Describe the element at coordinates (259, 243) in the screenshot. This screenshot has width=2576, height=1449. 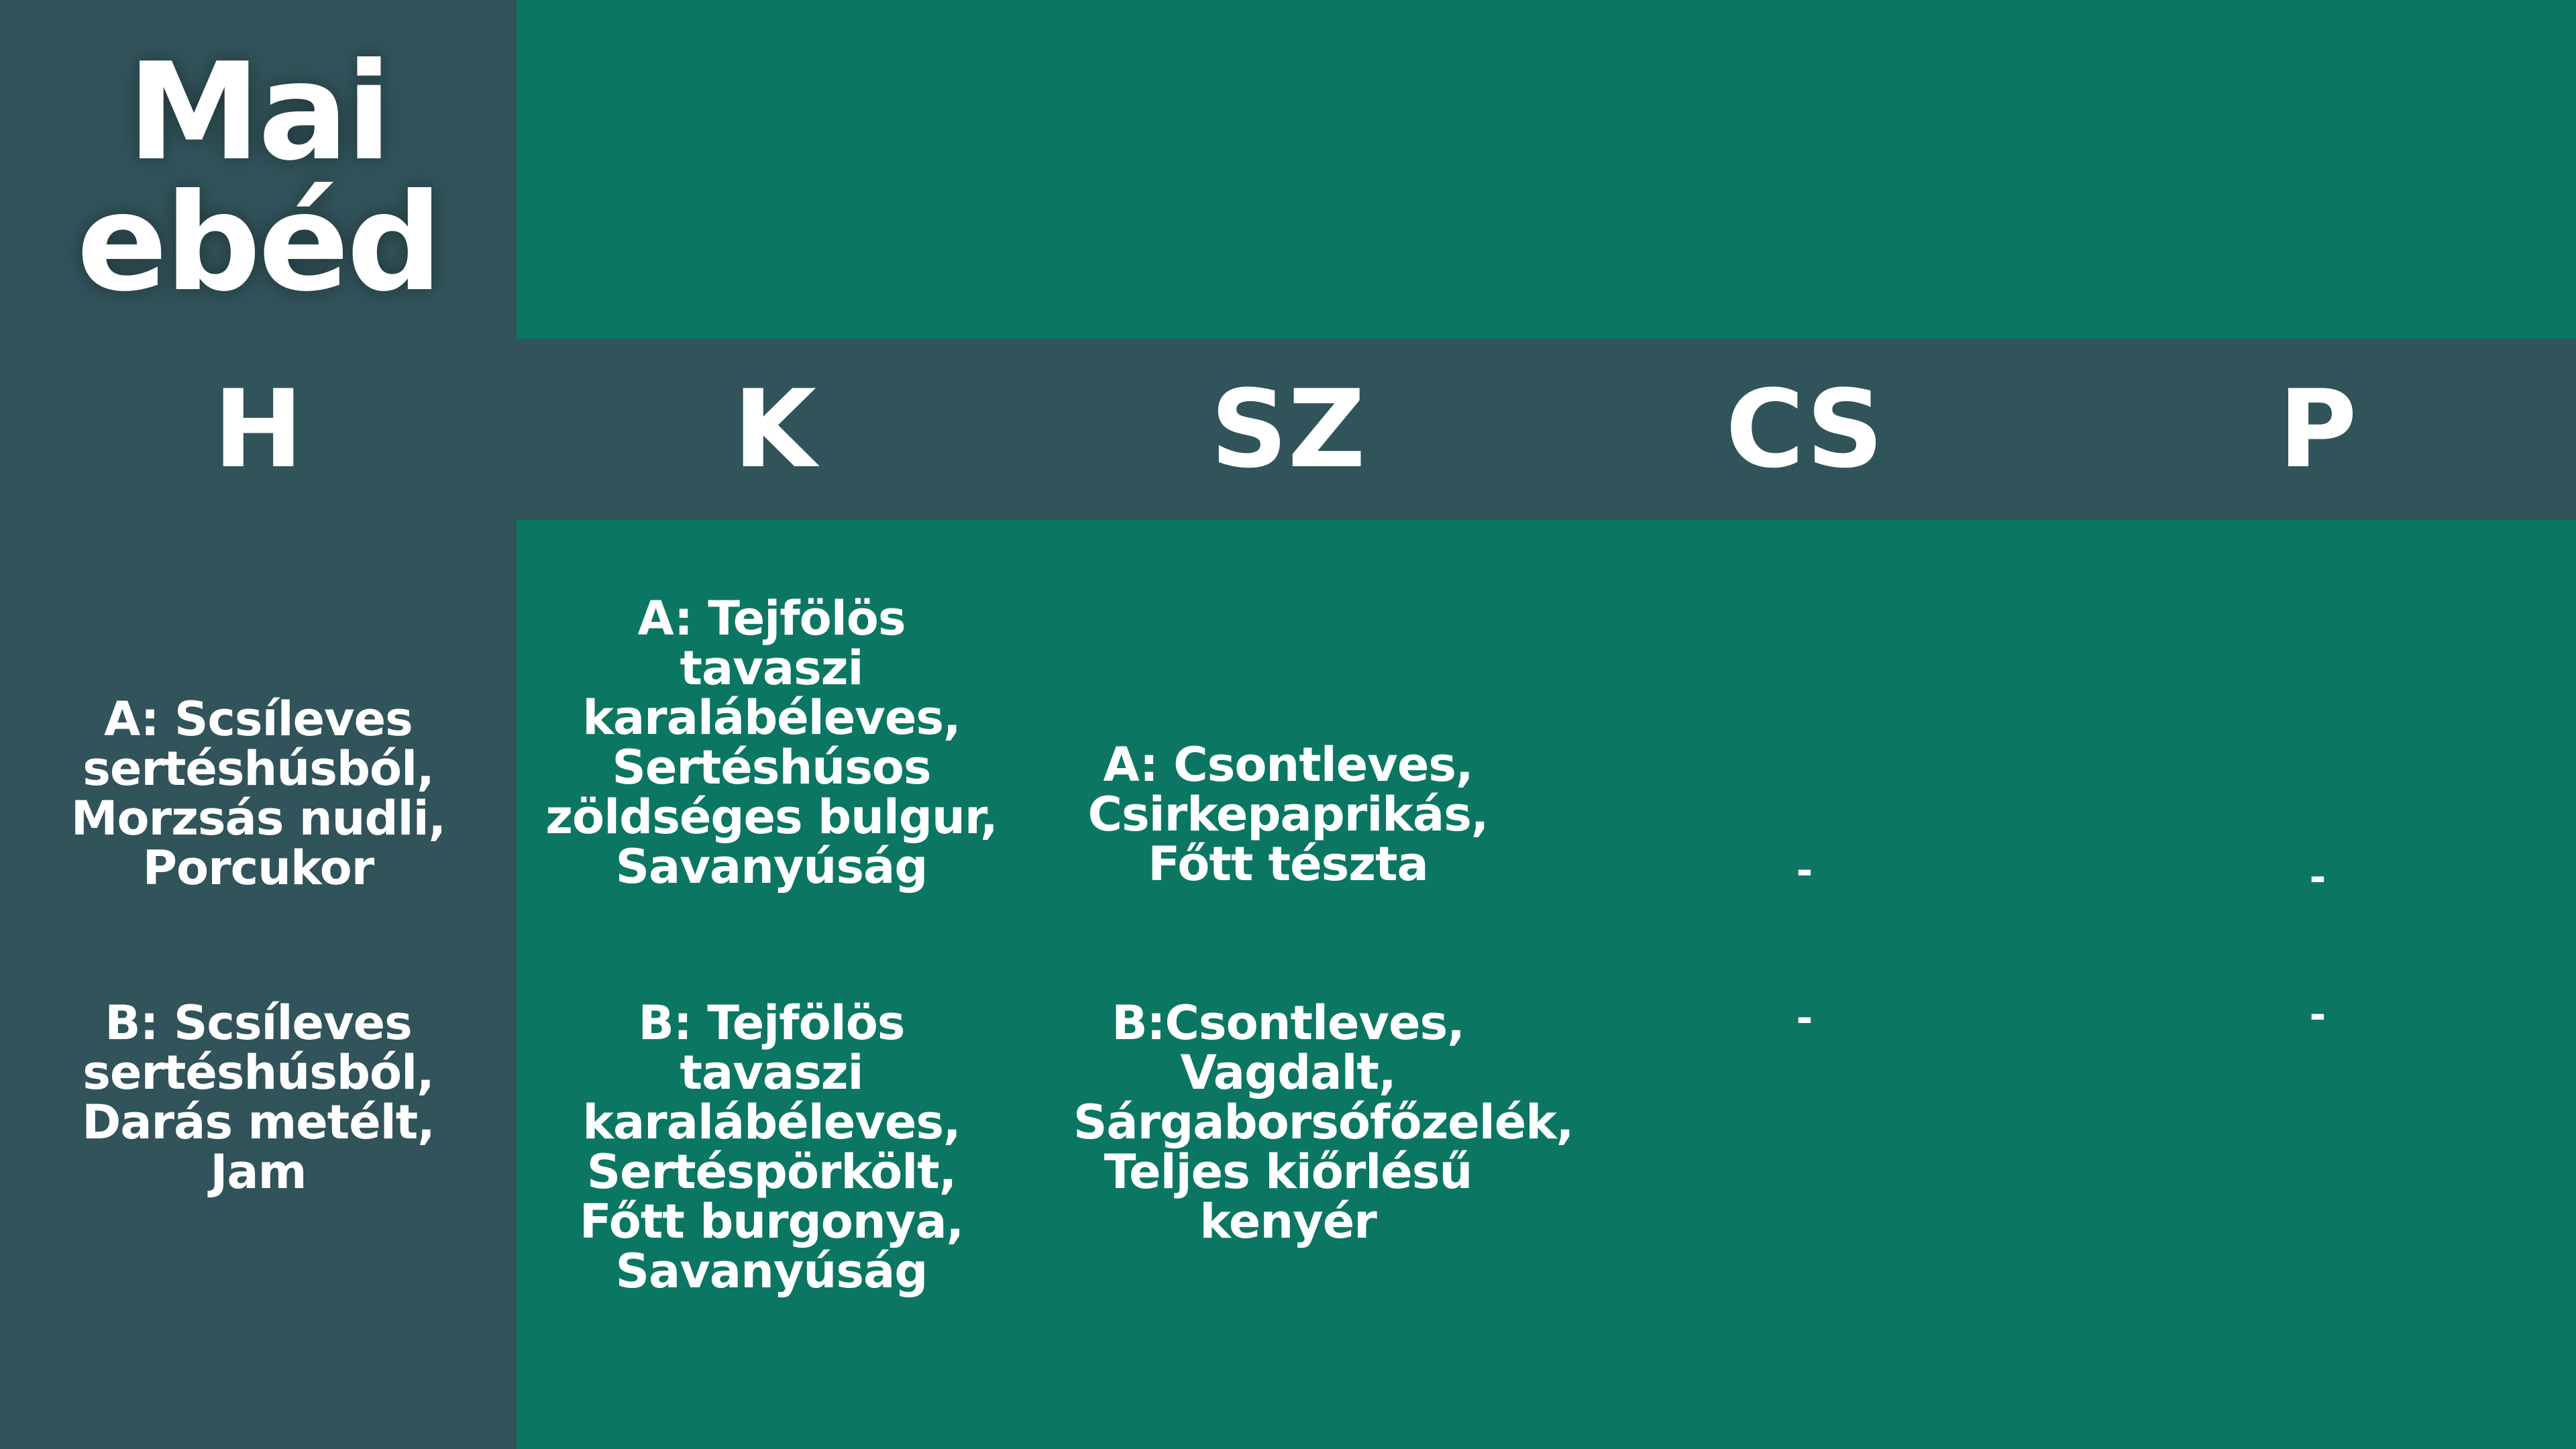
I see `title-line-2: ebéd` at that location.